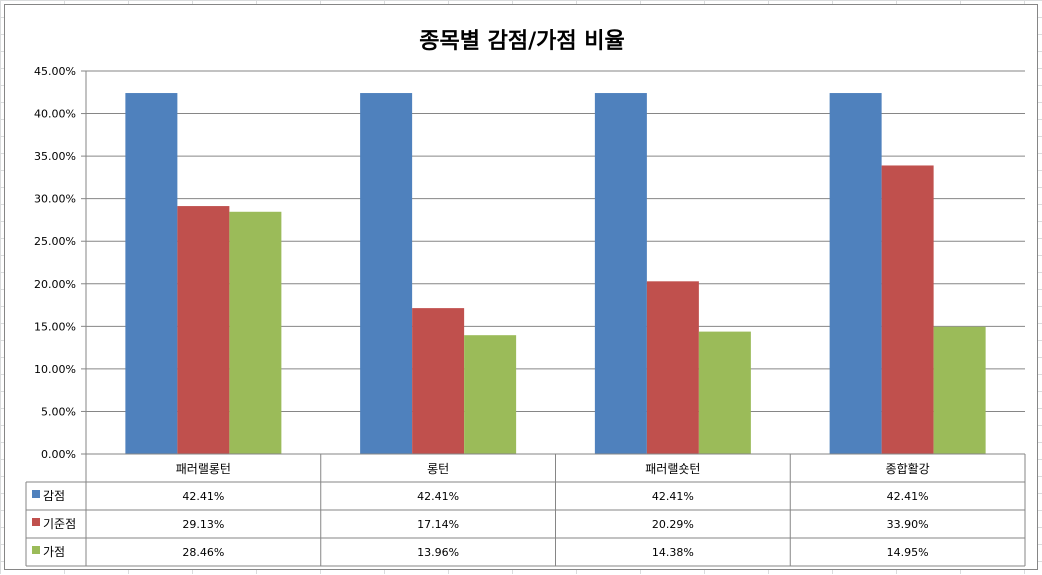  I want to click on y-tick-label: 10.00%, so click(55, 369).